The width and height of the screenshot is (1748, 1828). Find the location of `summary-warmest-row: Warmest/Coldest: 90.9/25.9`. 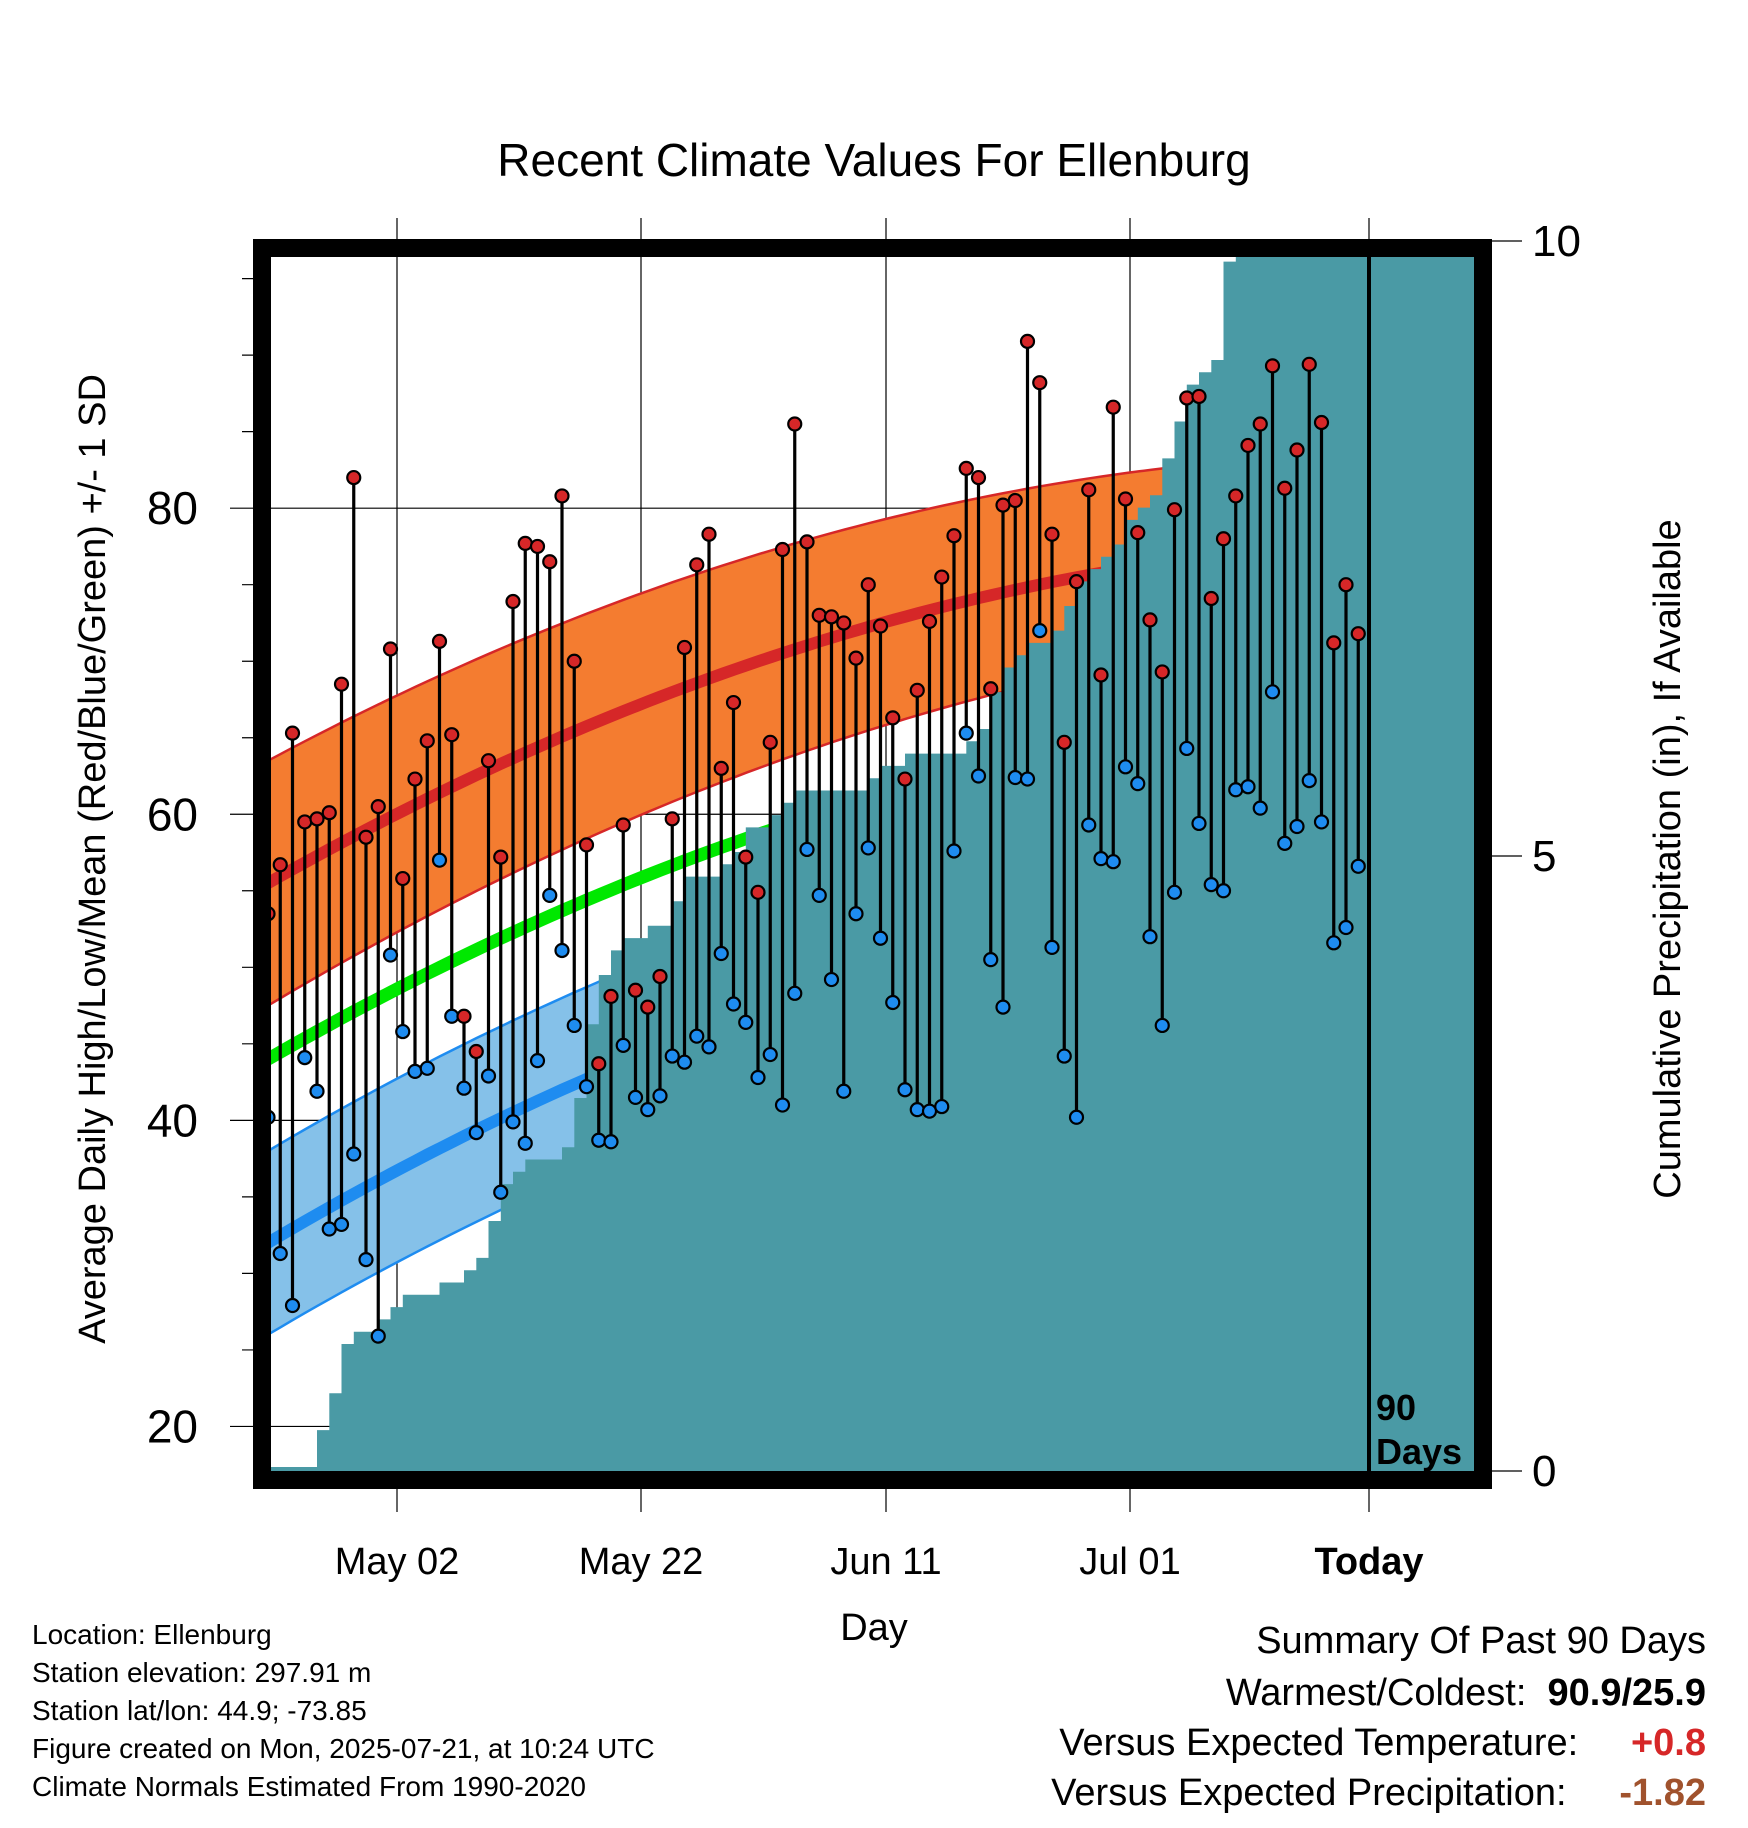

summary-warmest-row: Warmest/Coldest: 90.9/25.9 is located at coordinates (1466, 1693).